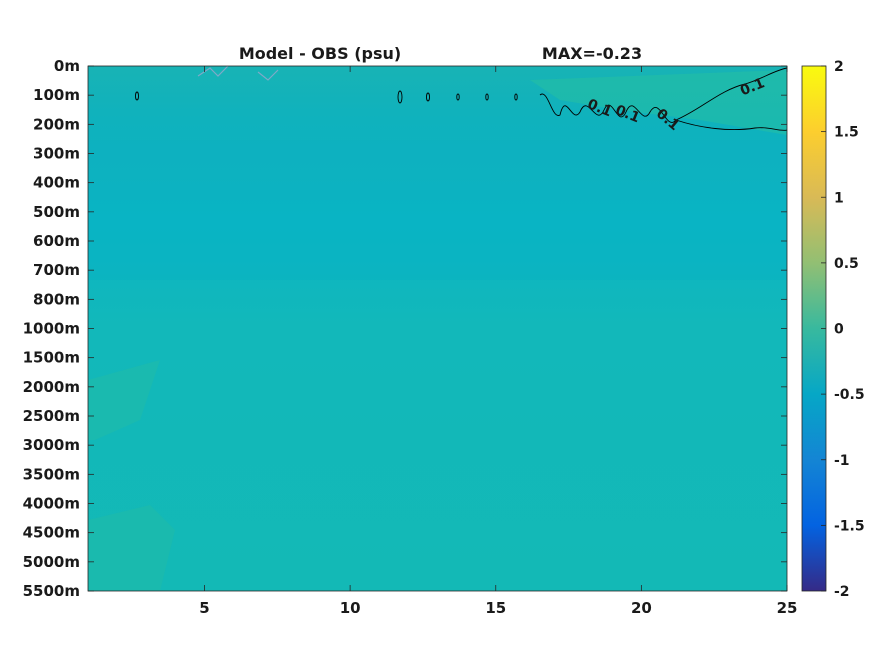  What do you see at coordinates (461, 99) in the screenshot?
I see `contour-lines` at bounding box center [461, 99].